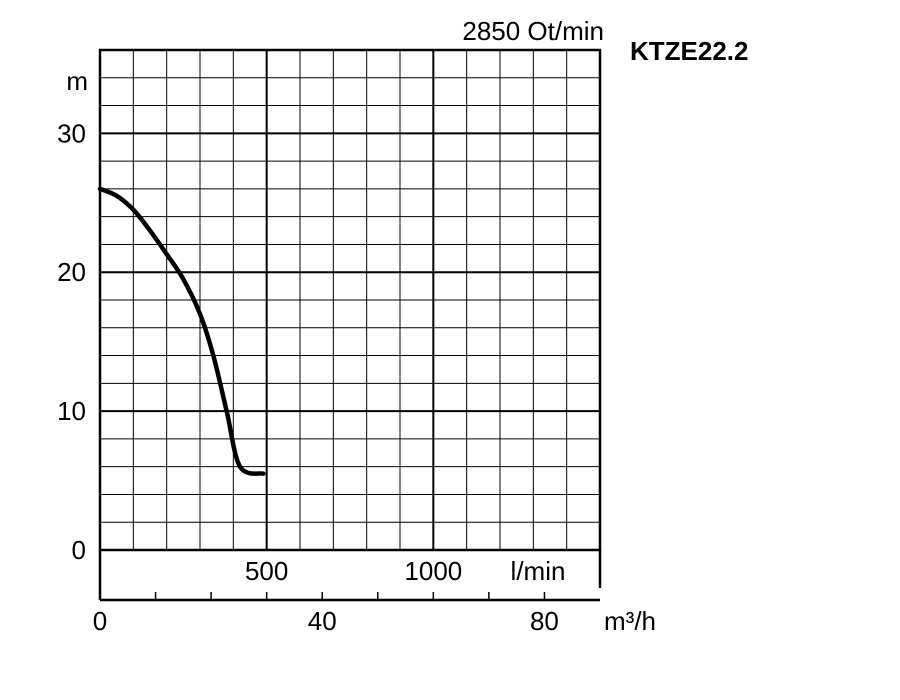 This screenshot has width=900, height=700. Describe the element at coordinates (71, 272) in the screenshot. I see `y-tick-label: 20` at that location.